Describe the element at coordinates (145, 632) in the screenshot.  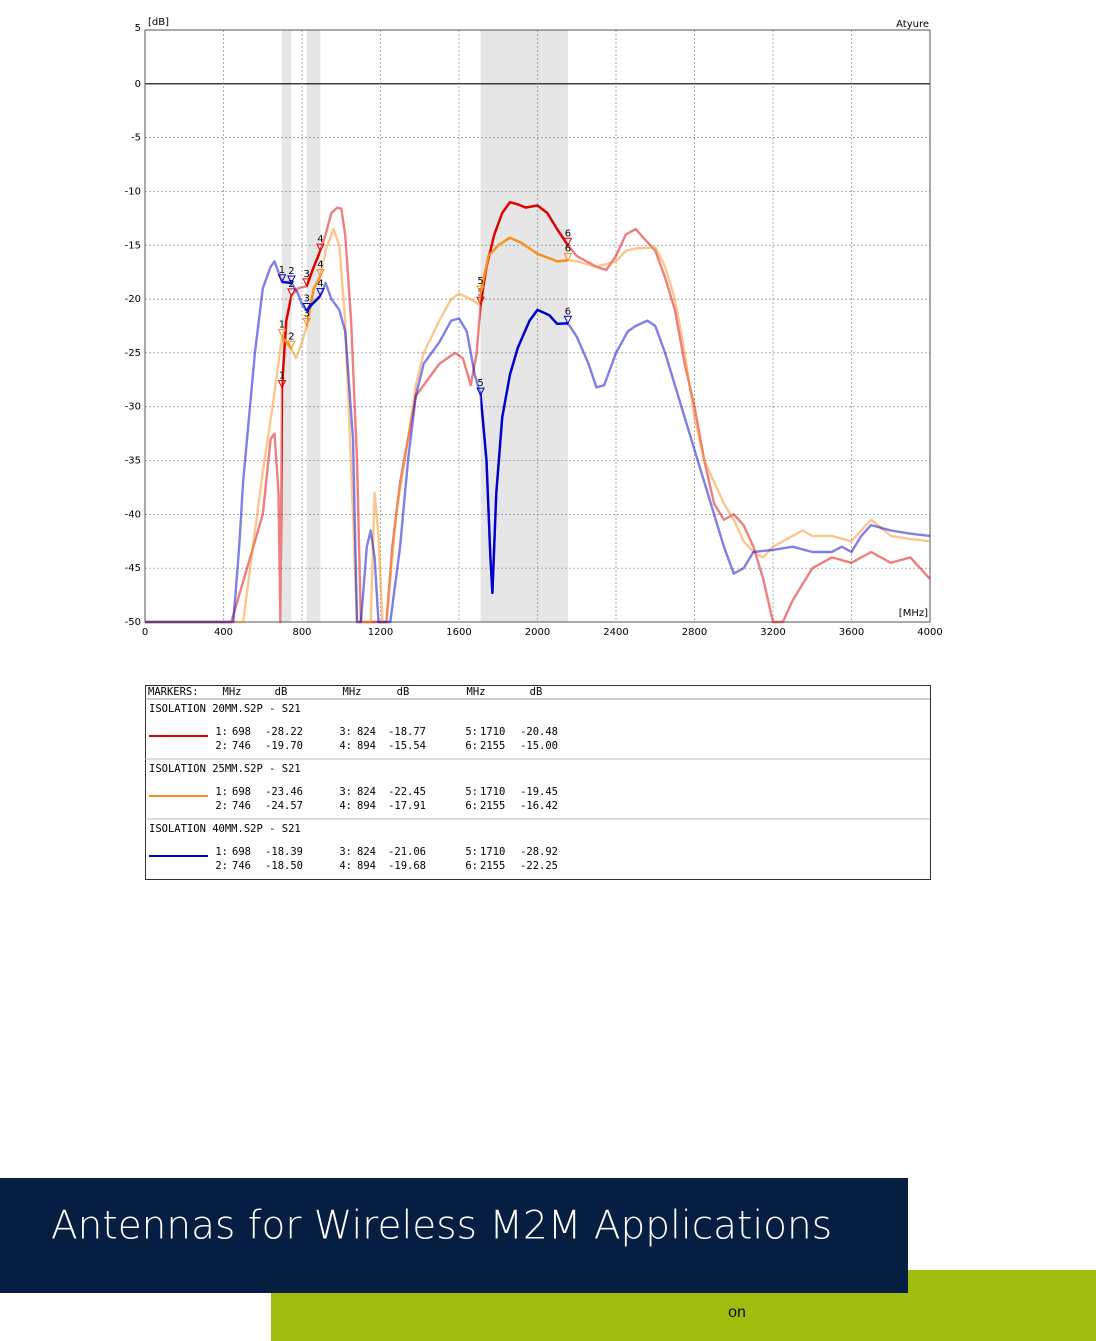
I see `x-tick-label: 0` at that location.